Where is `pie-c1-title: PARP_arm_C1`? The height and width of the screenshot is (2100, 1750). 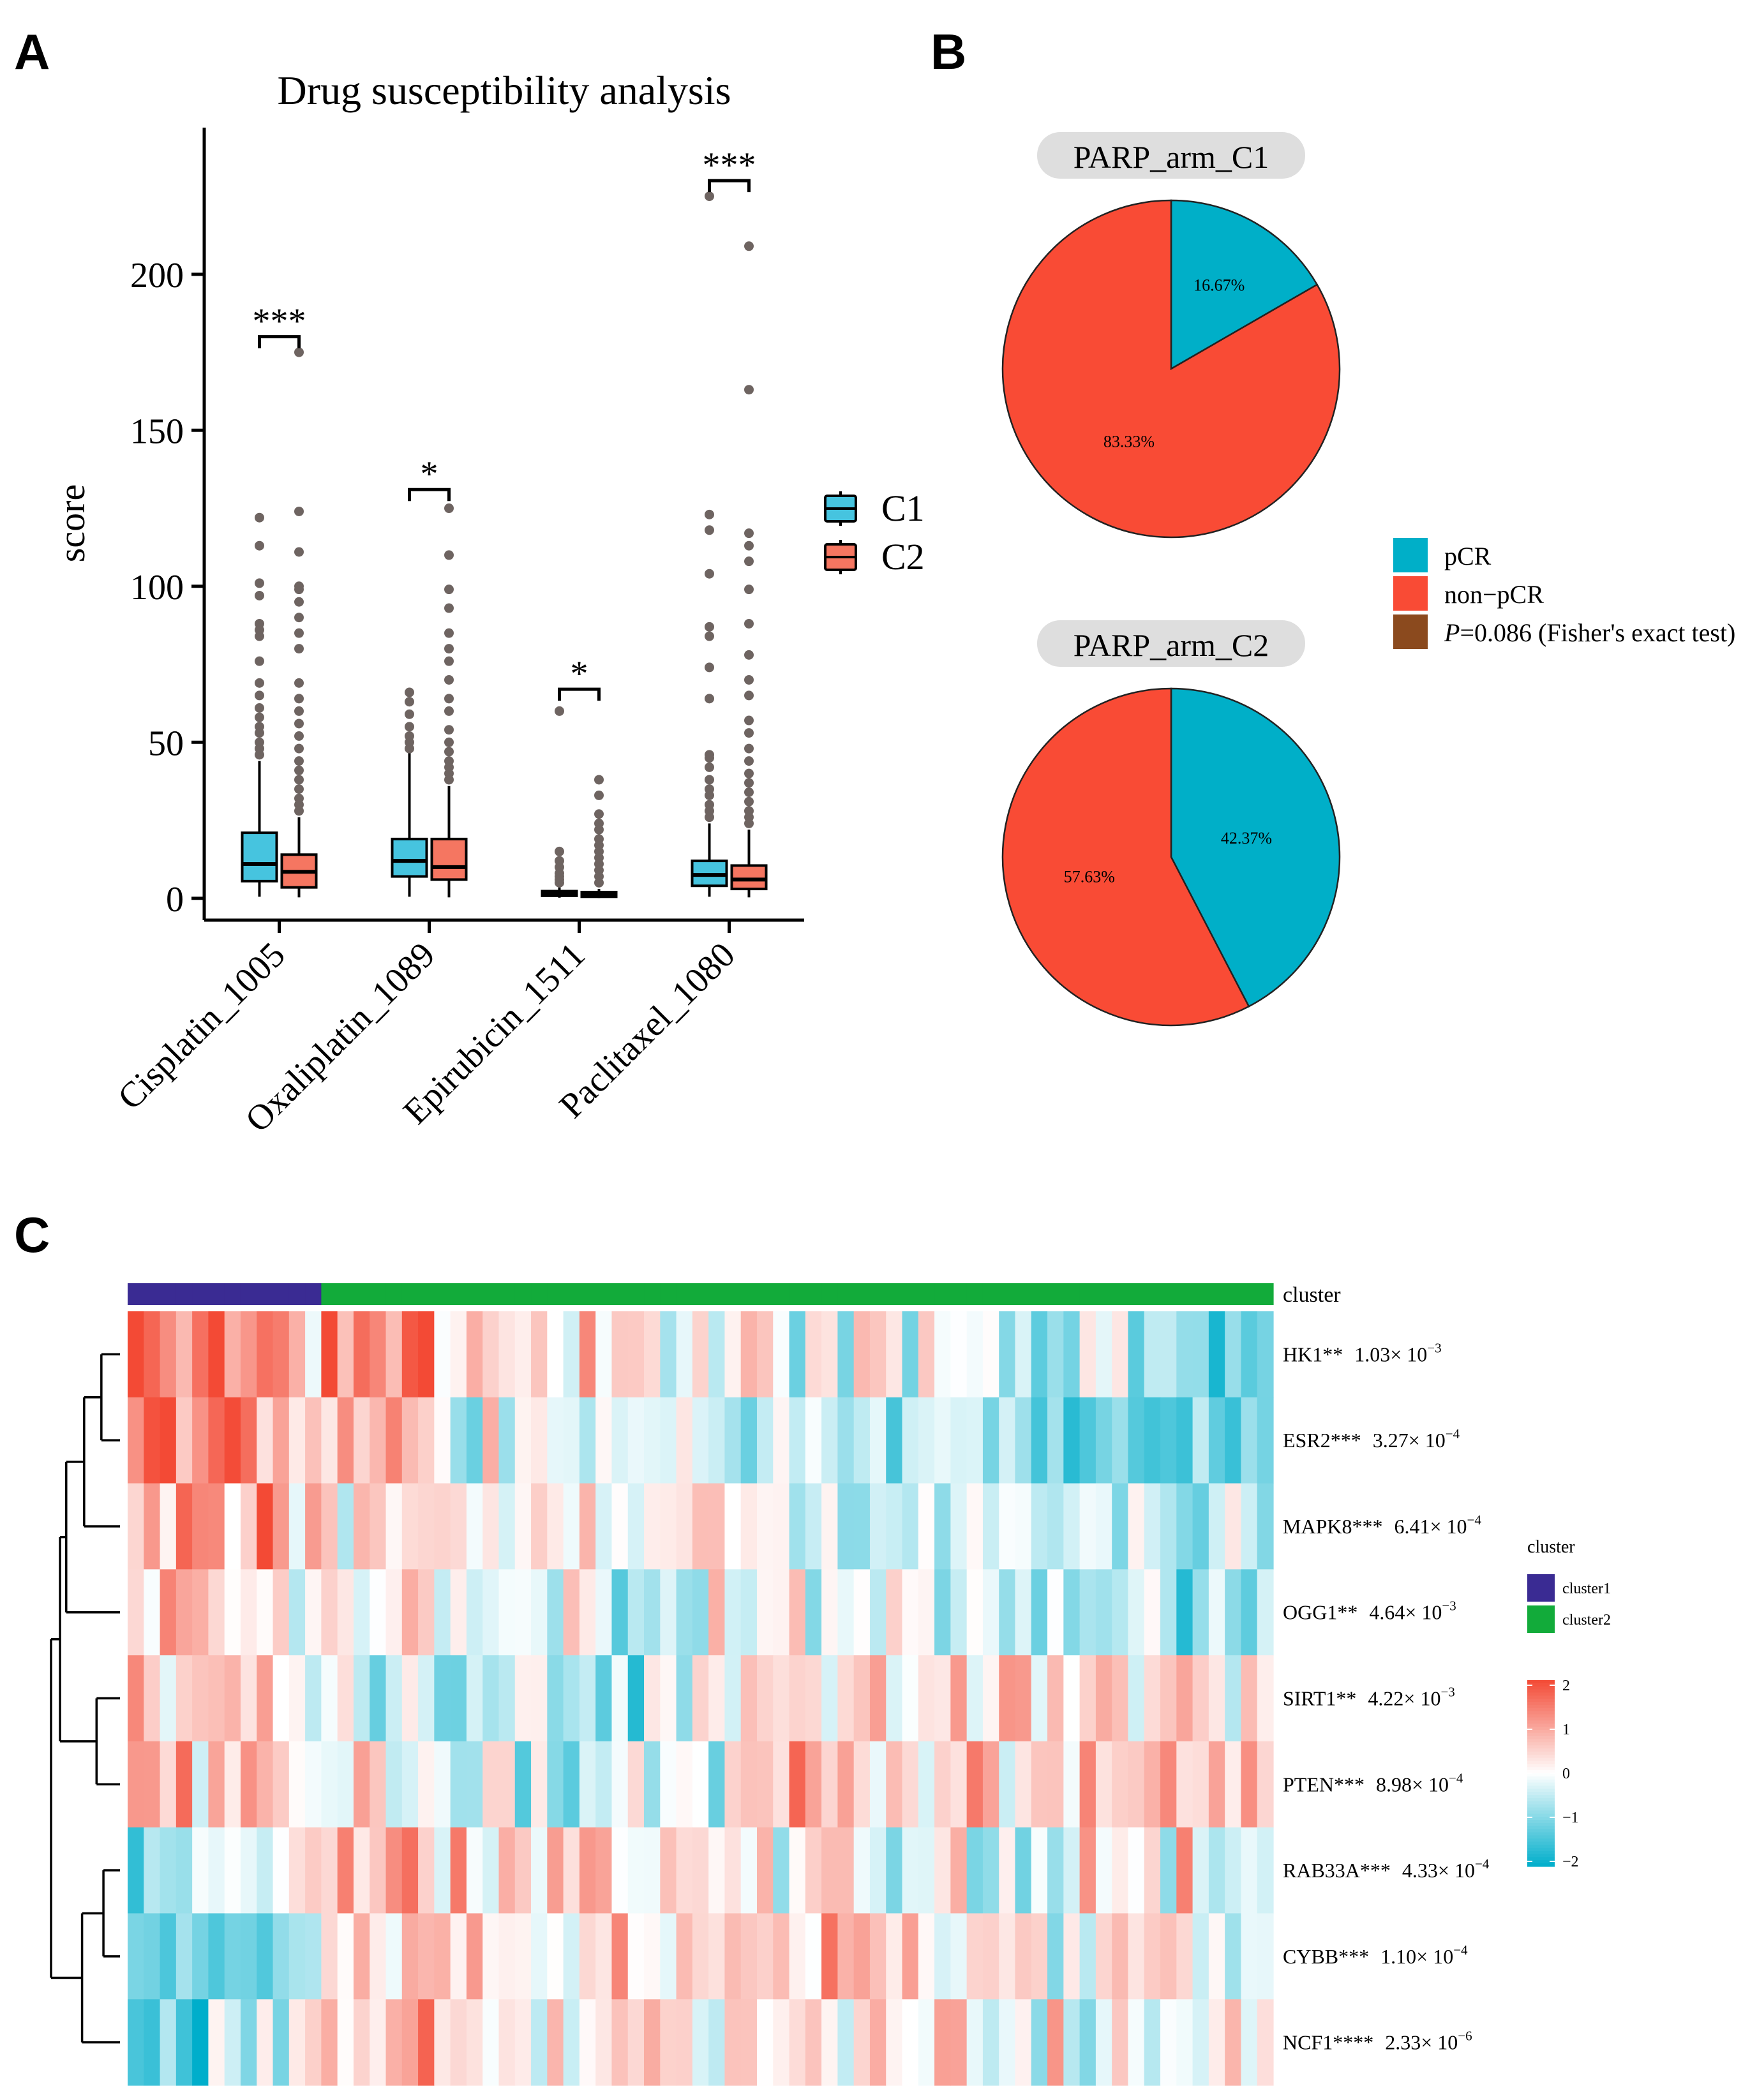
pie-c1-title: PARP_arm_C1 is located at coordinates (1171, 157).